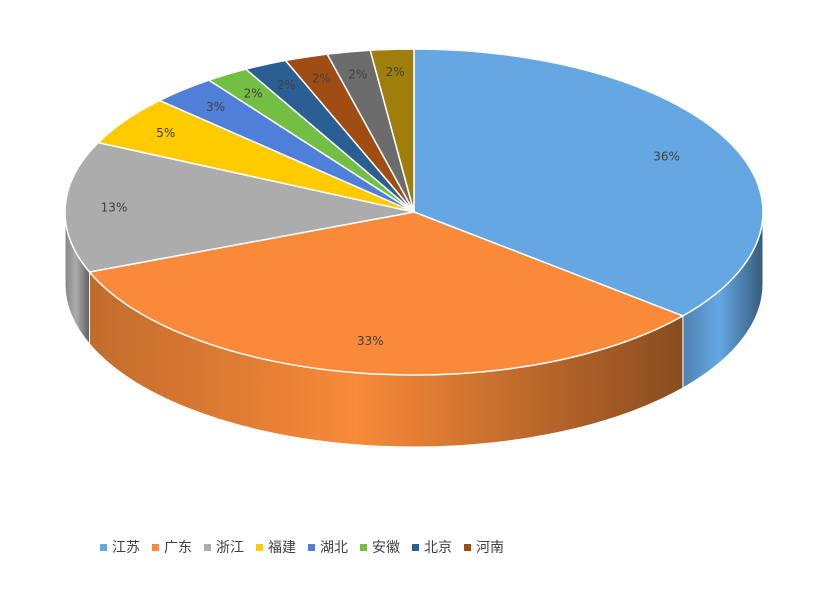 This screenshot has width=828, height=599. I want to click on chart-legend: 江苏 广东 浙江 福建 湖北 安徽 北京 河南, so click(420, 547).